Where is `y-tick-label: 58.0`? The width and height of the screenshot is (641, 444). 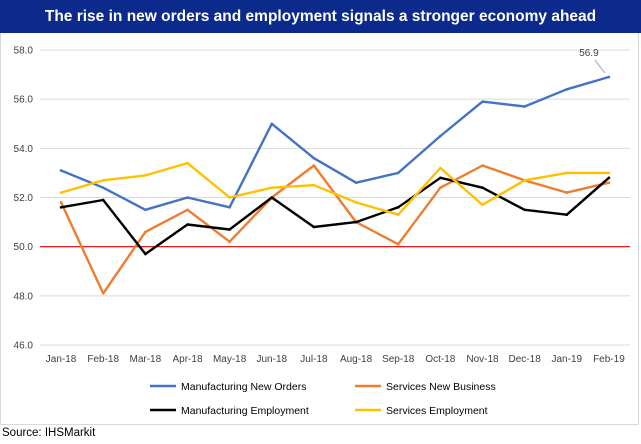
y-tick-label: 58.0 is located at coordinates (24, 51).